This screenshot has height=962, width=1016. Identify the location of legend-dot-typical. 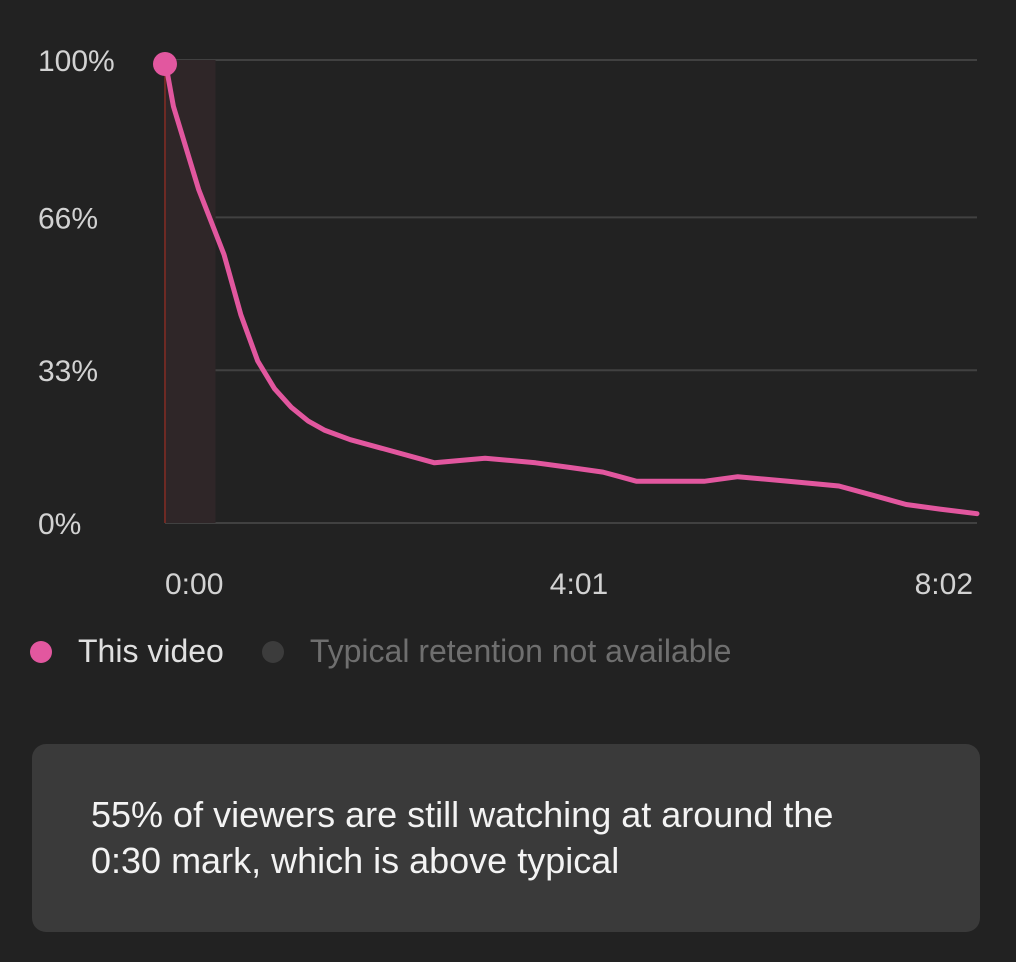
(272, 651).